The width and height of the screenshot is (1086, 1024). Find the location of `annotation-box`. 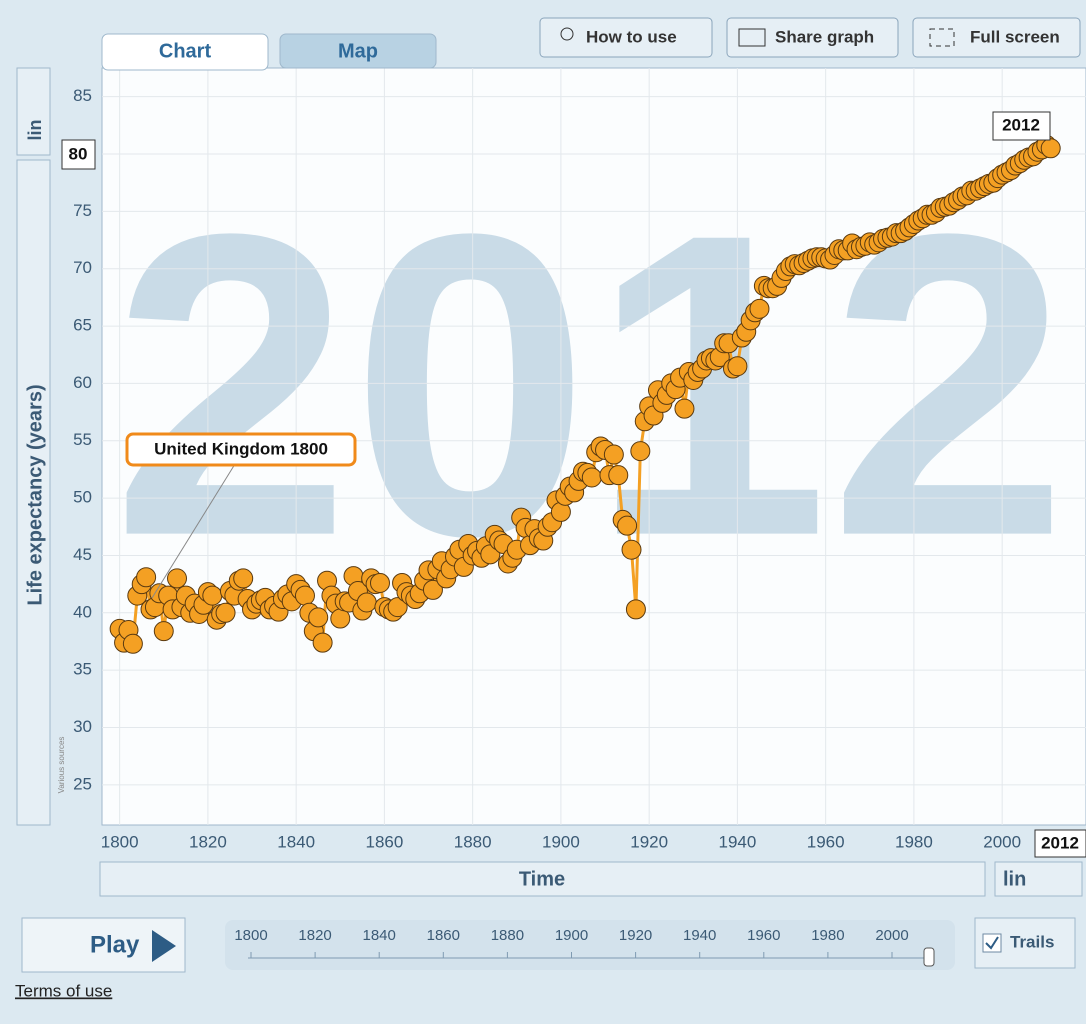

annotation-box is located at coordinates (241, 449).